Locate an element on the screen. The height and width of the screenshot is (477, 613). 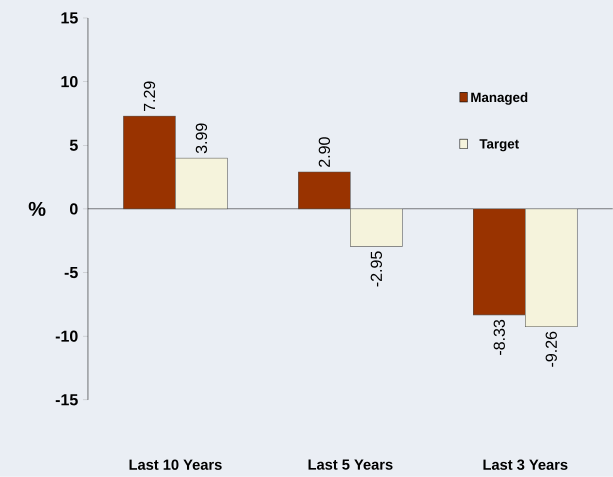
data-label: -2.95 is located at coordinates (376, 269).